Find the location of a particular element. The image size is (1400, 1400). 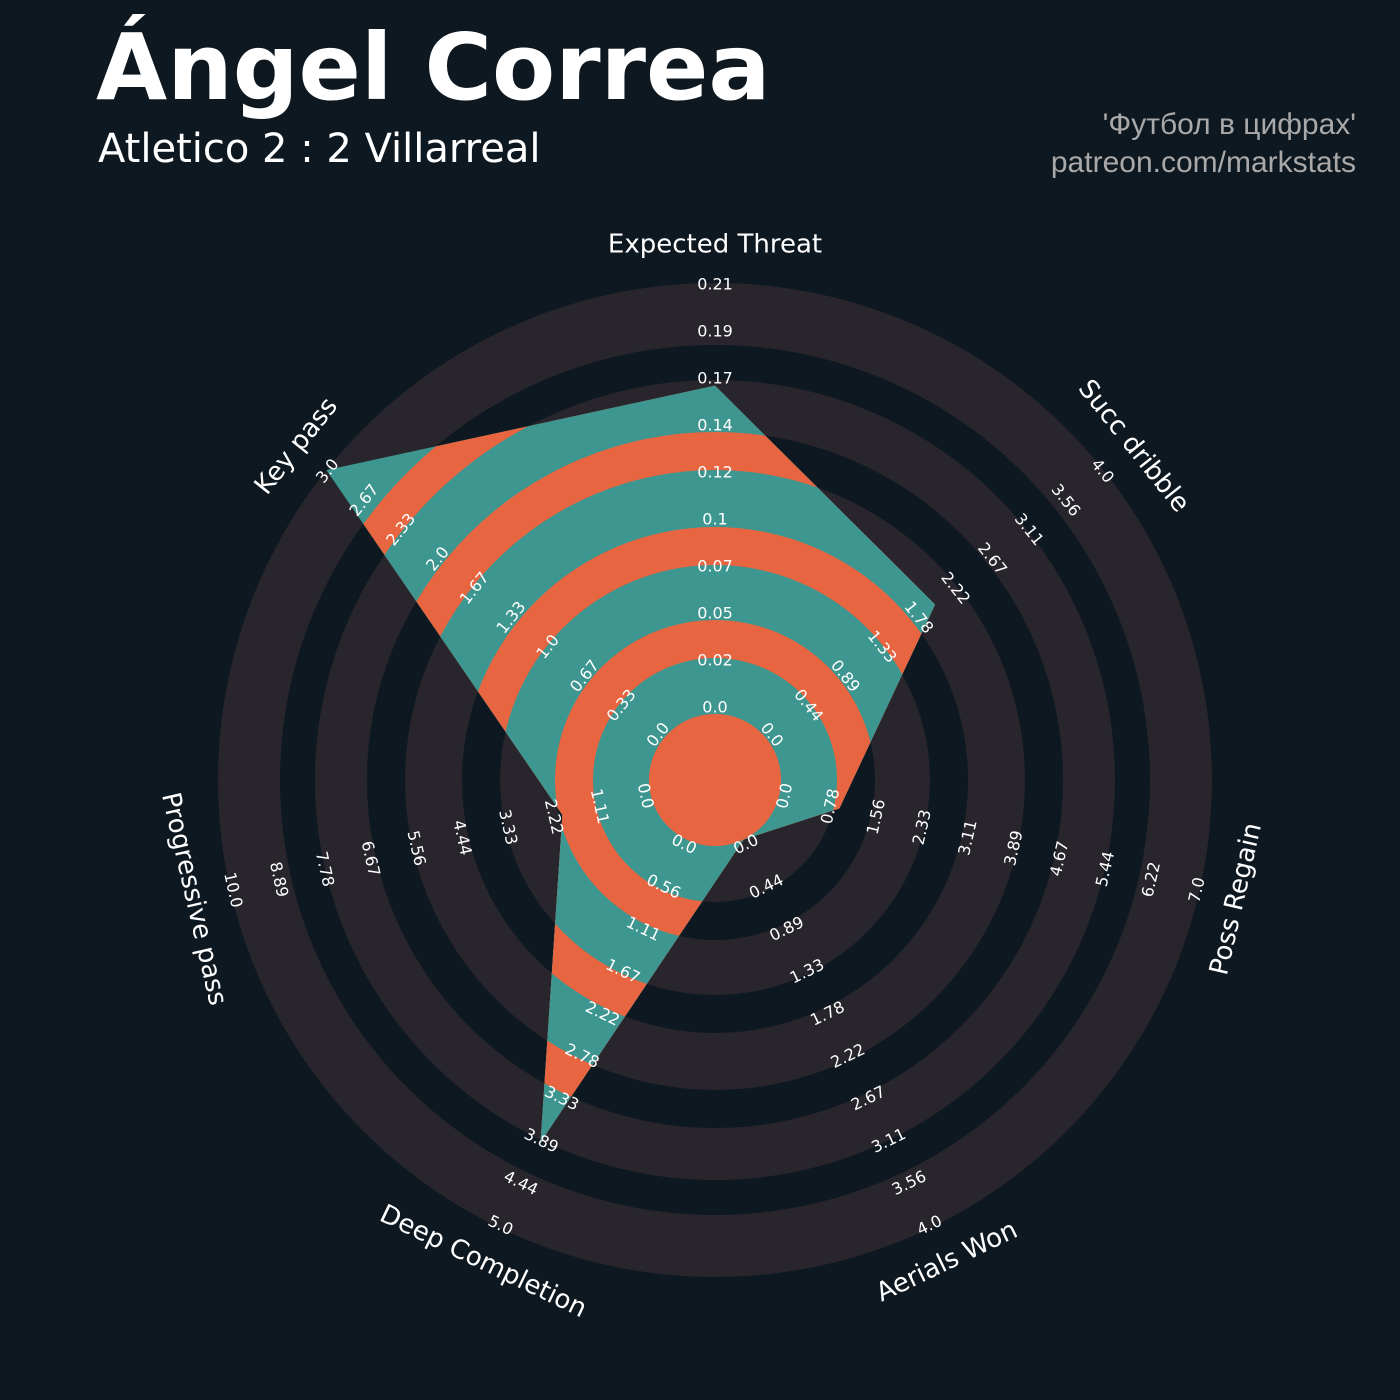

range-label: 0.05 is located at coordinates (715, 613).